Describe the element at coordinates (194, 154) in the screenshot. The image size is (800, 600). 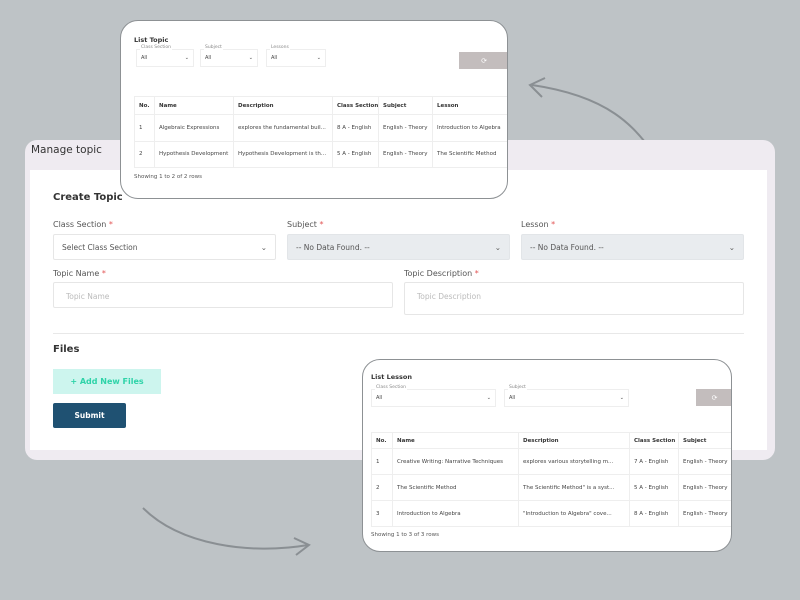
I see `table-cell: Hypothesis Development` at that location.